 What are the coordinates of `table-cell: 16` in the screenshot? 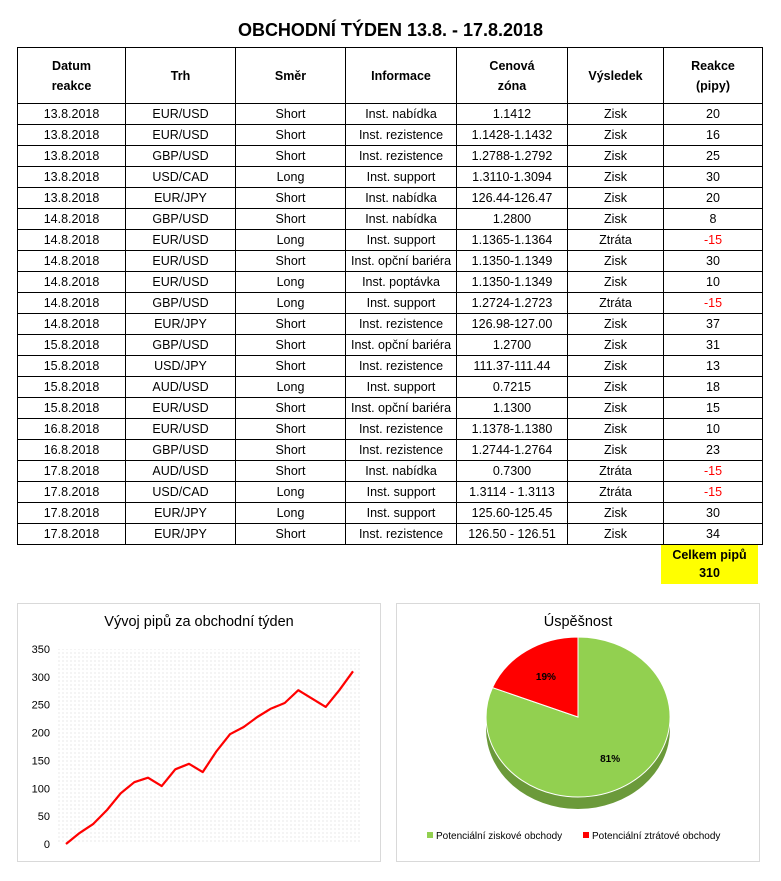 It's located at (713, 135).